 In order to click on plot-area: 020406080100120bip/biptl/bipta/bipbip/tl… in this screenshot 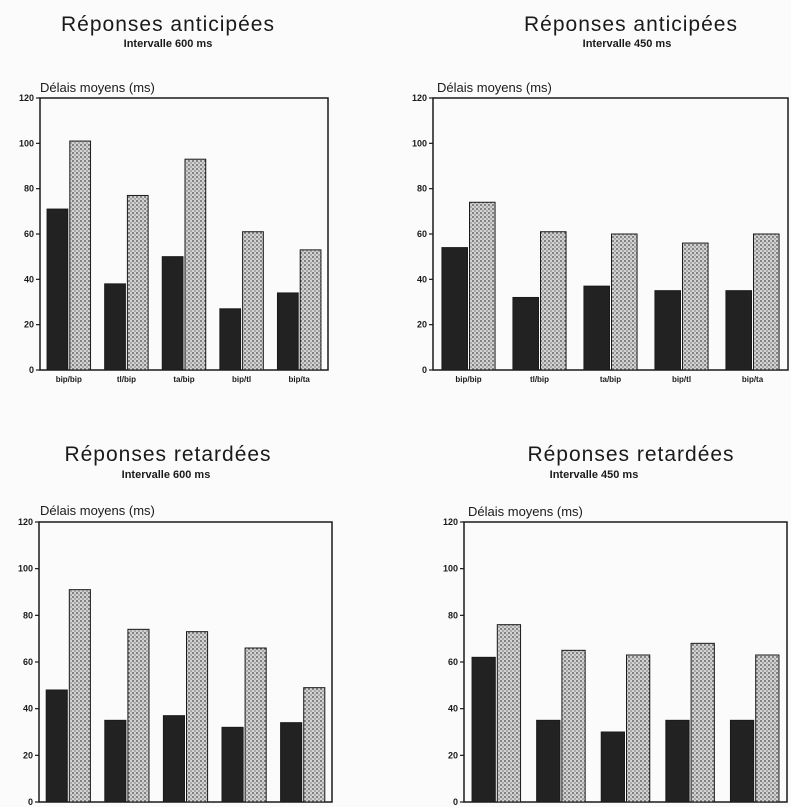, I will do `click(175, 662)`.